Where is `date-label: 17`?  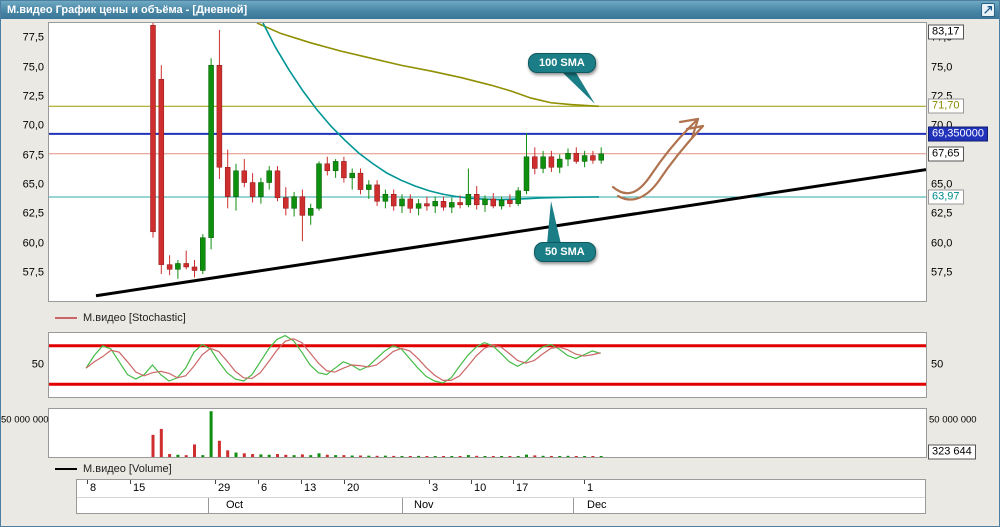 date-label: 17 is located at coordinates (522, 488).